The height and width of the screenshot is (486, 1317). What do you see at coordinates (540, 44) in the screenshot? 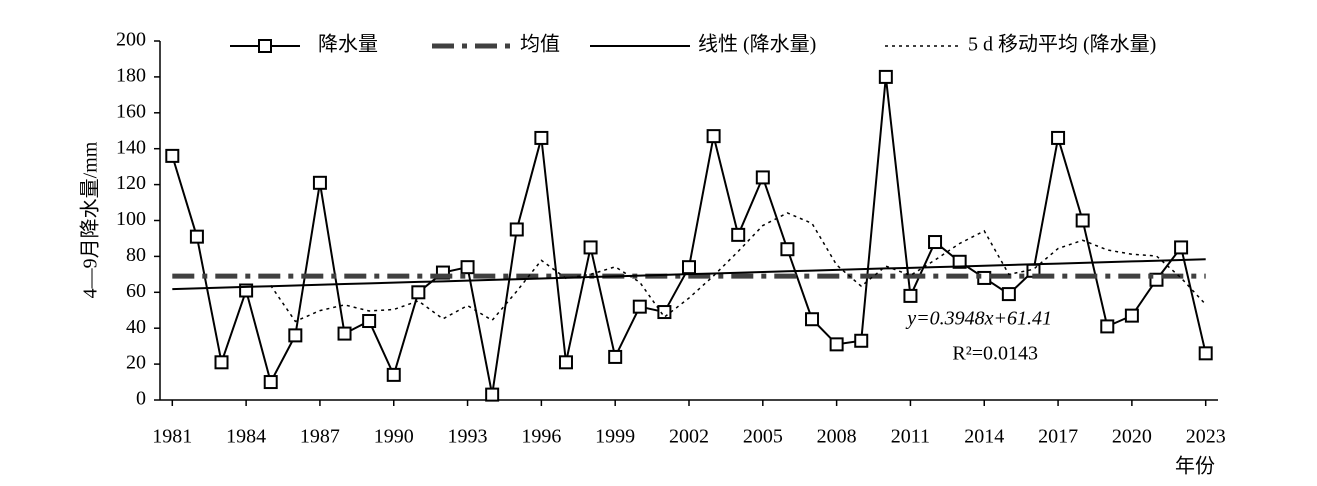
I see `legend-label: 均值` at bounding box center [540, 44].